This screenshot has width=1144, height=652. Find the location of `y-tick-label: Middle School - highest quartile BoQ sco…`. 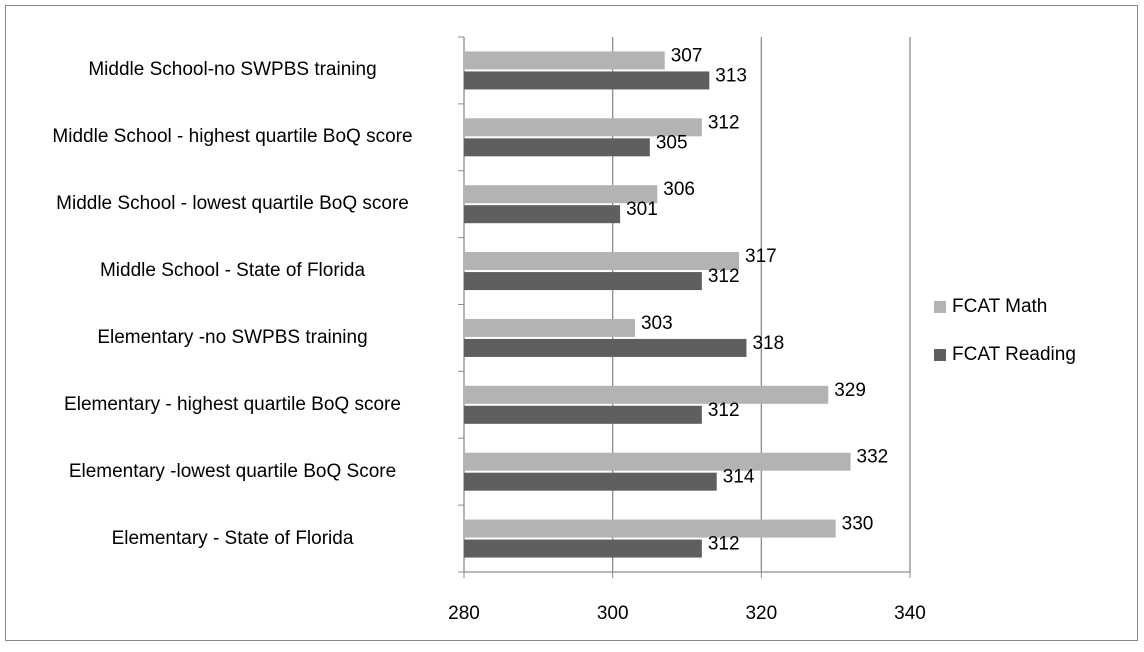

y-tick-label: Middle School - highest quartile BoQ sco… is located at coordinates (232, 137).